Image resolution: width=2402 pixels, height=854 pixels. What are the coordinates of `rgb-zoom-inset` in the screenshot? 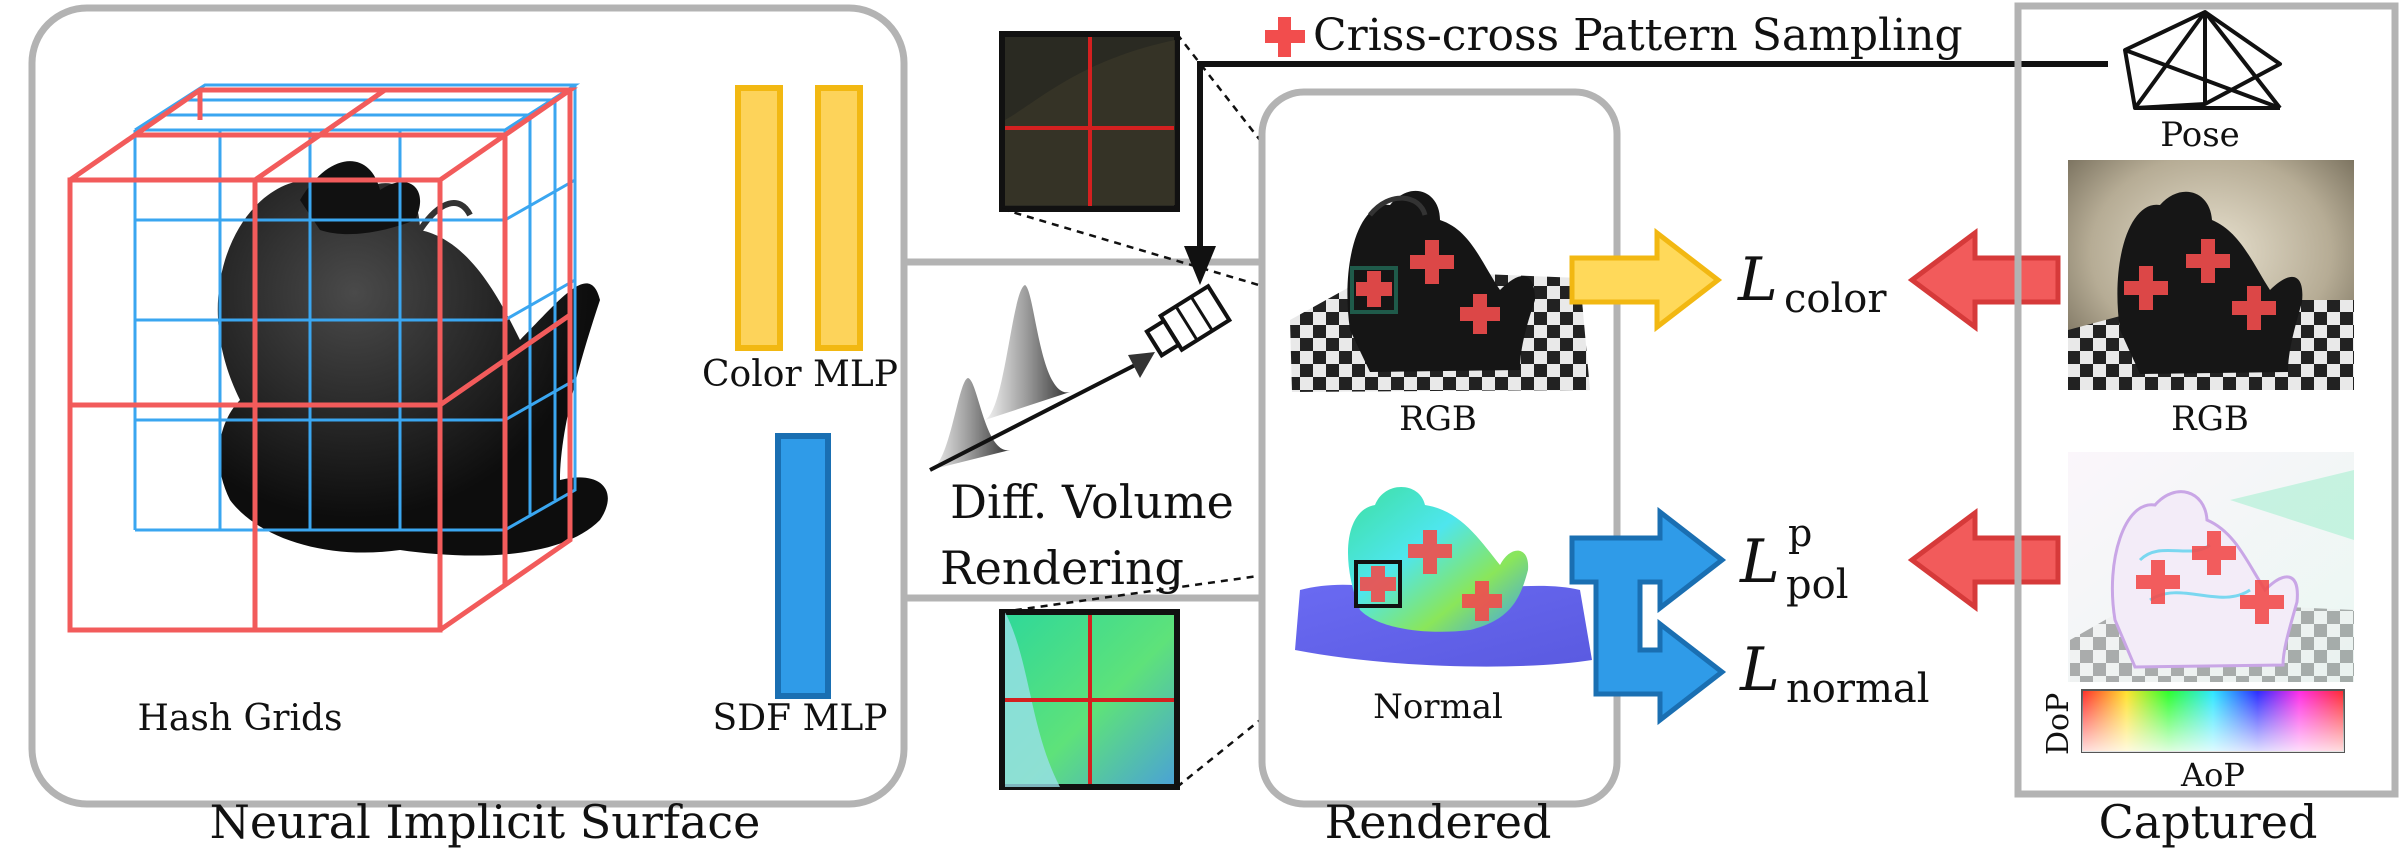 It's located at (1089, 121).